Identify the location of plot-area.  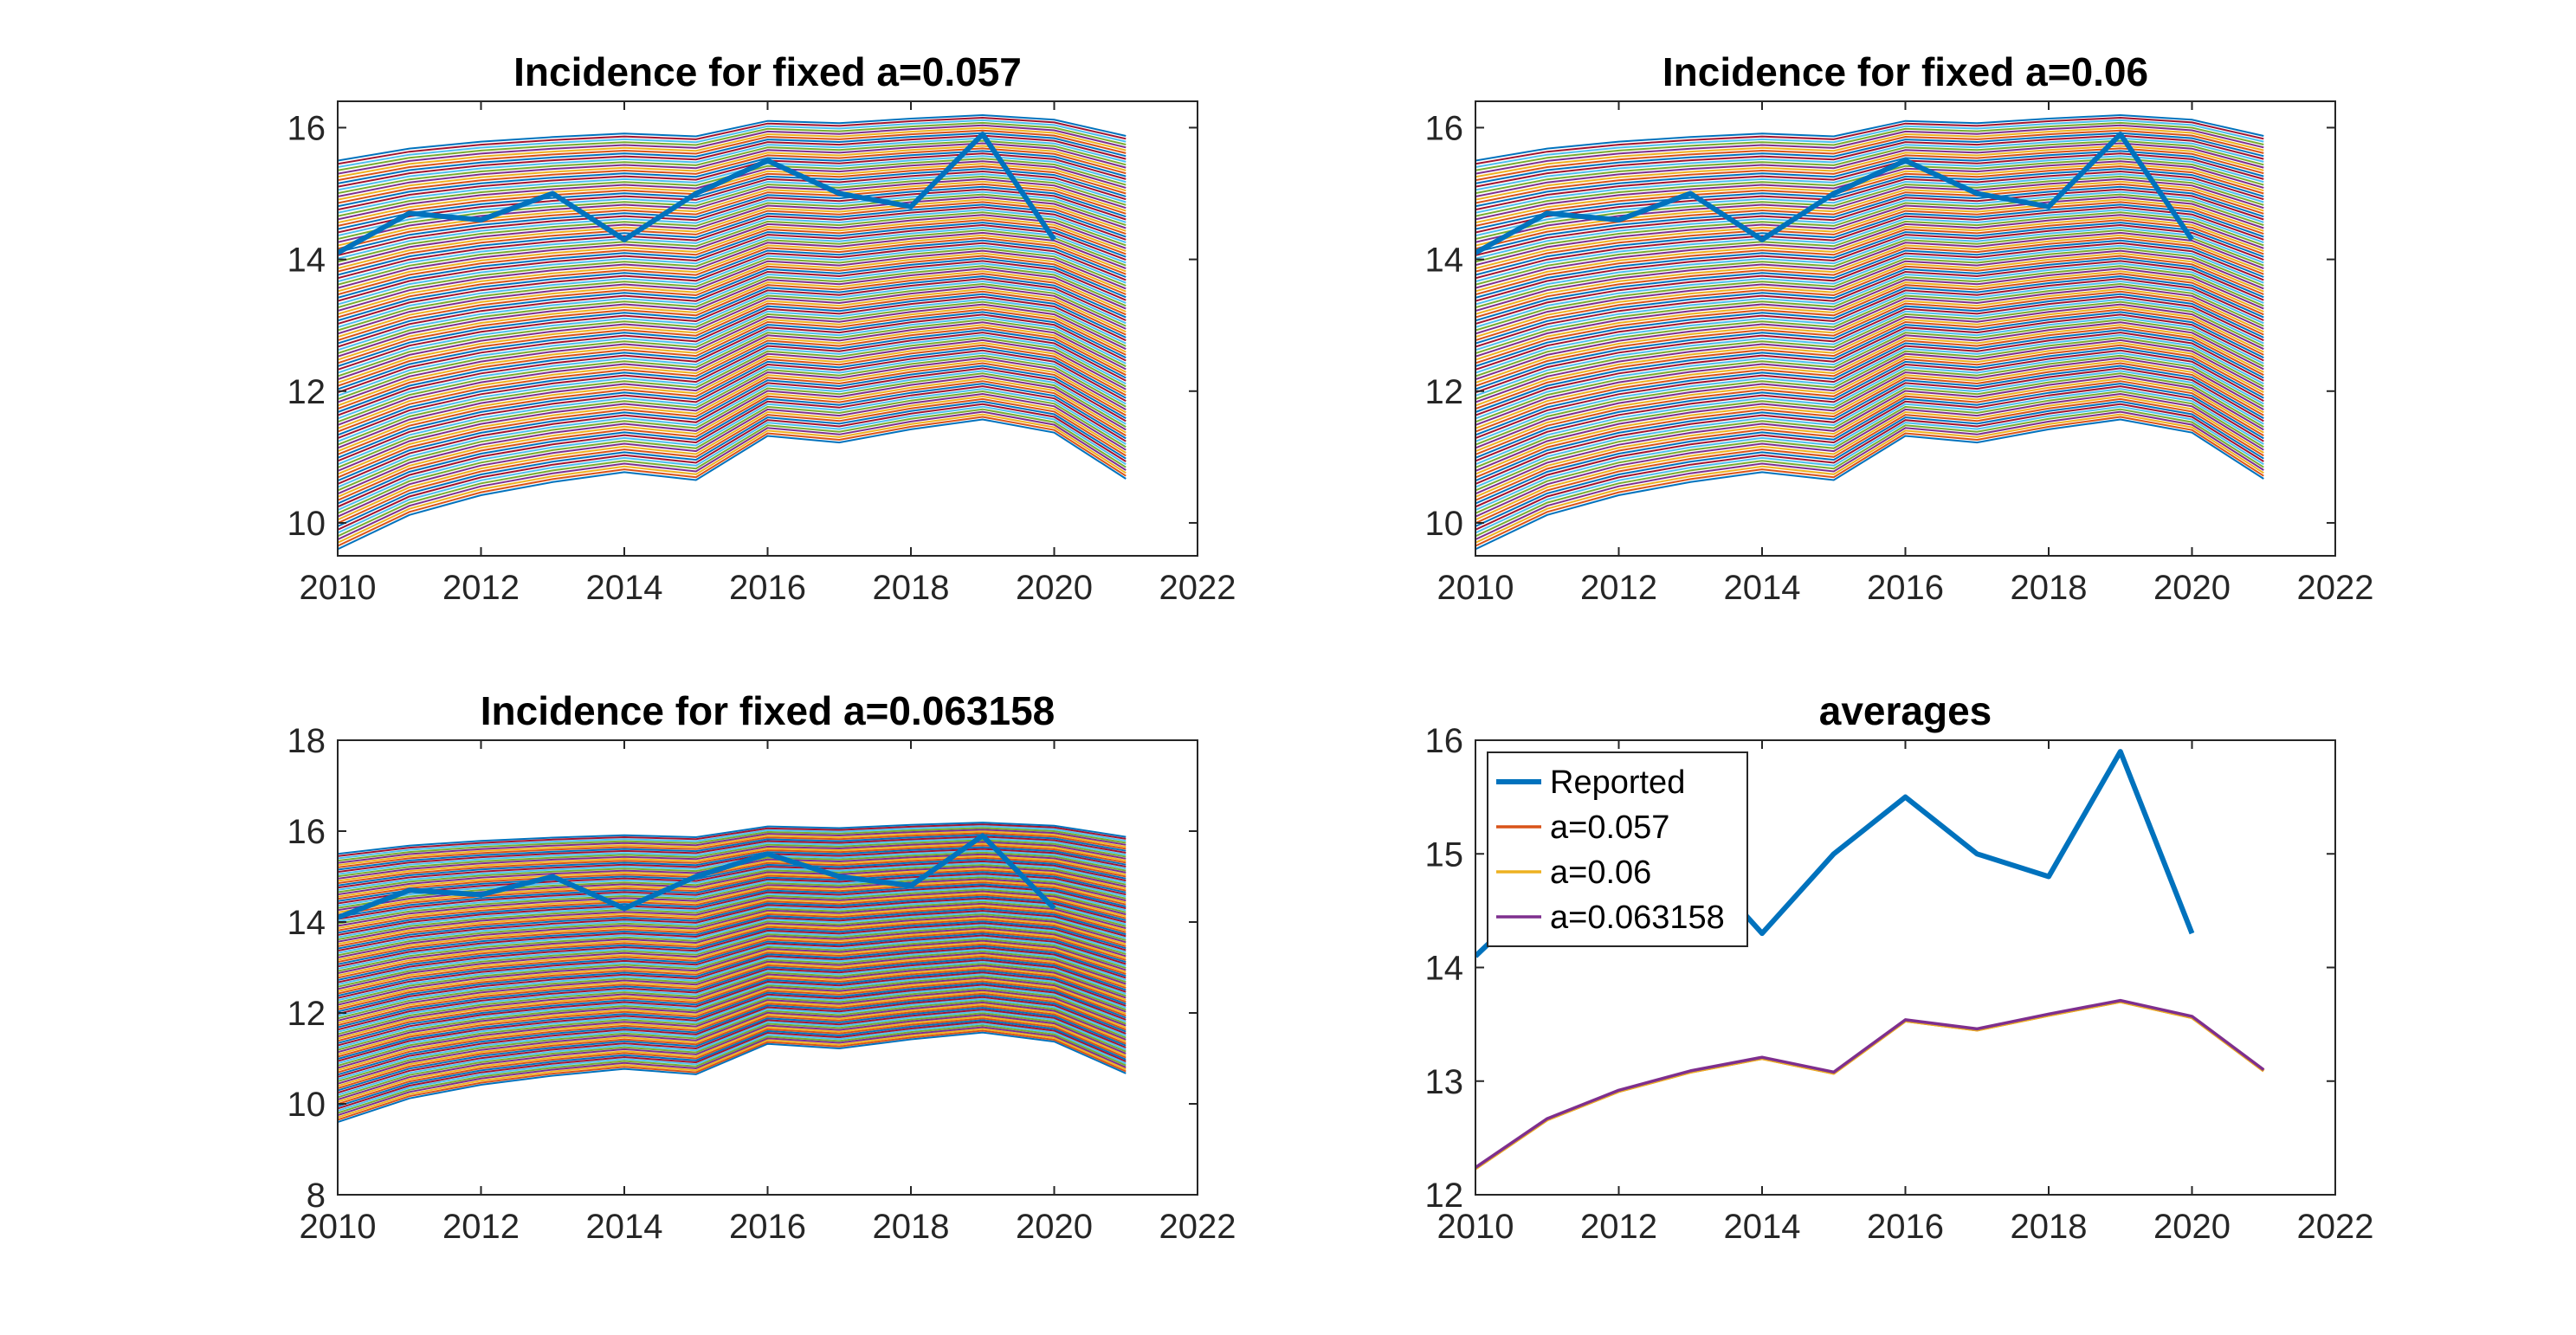
(732, 973).